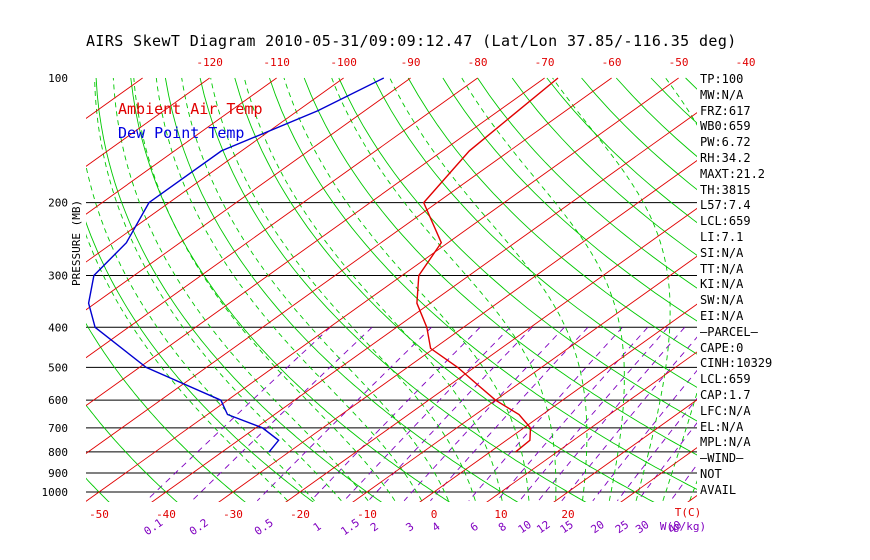 Image resolution: width=870 pixels, height=560 pixels. I want to click on stat-line: CAP:1.7, so click(725, 394).